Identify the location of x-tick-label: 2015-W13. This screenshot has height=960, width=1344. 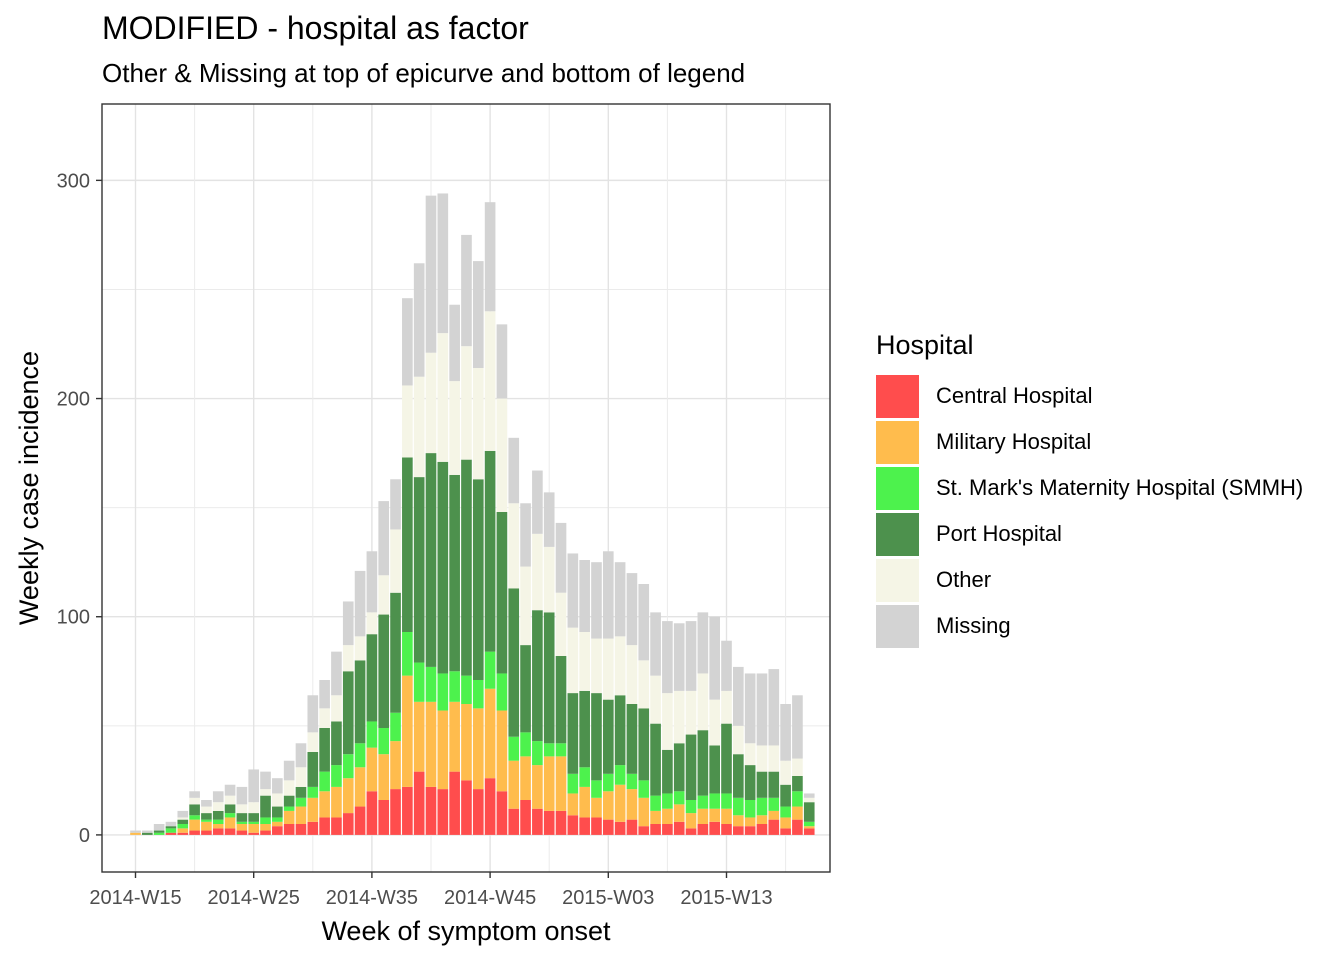
(726, 898).